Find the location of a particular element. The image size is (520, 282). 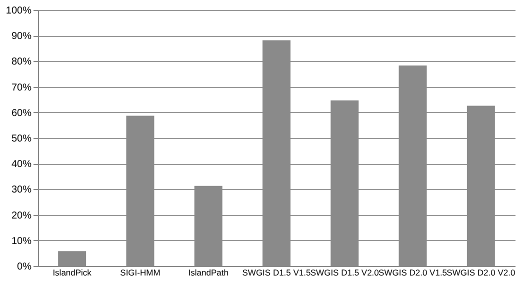

y-tick-label: 90% is located at coordinates (21, 36).